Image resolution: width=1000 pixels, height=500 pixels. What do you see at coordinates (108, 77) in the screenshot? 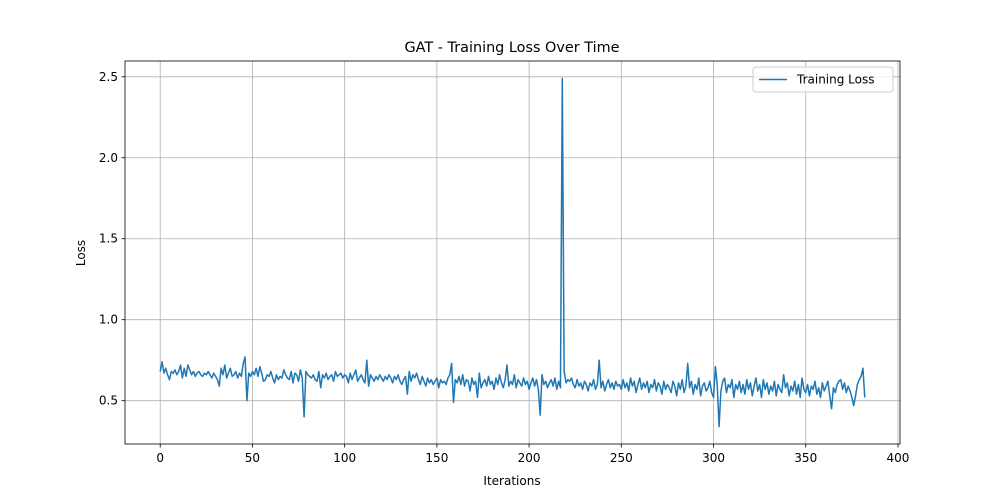
I see `y-tick-label: 2.5` at bounding box center [108, 77].